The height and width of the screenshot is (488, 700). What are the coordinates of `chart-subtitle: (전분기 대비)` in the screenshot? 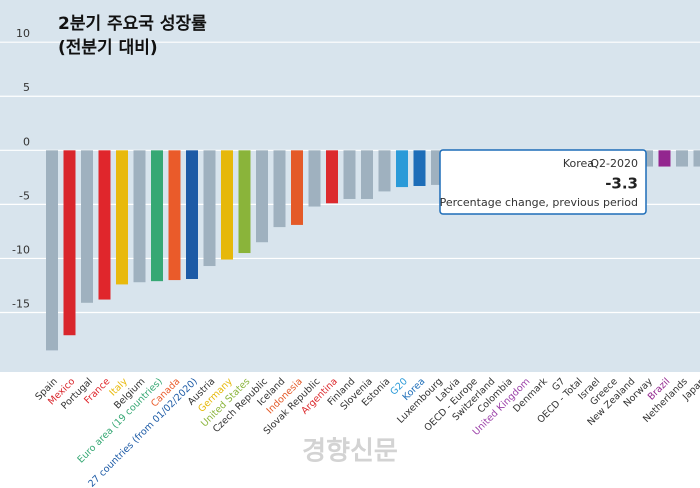 It's located at (108, 48).